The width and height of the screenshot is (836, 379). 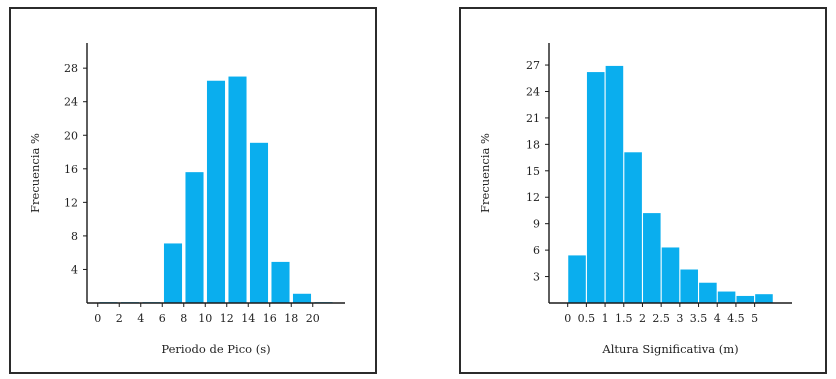 What do you see at coordinates (605, 318) in the screenshot?
I see `x-tick-label-2: 1` at bounding box center [605, 318].